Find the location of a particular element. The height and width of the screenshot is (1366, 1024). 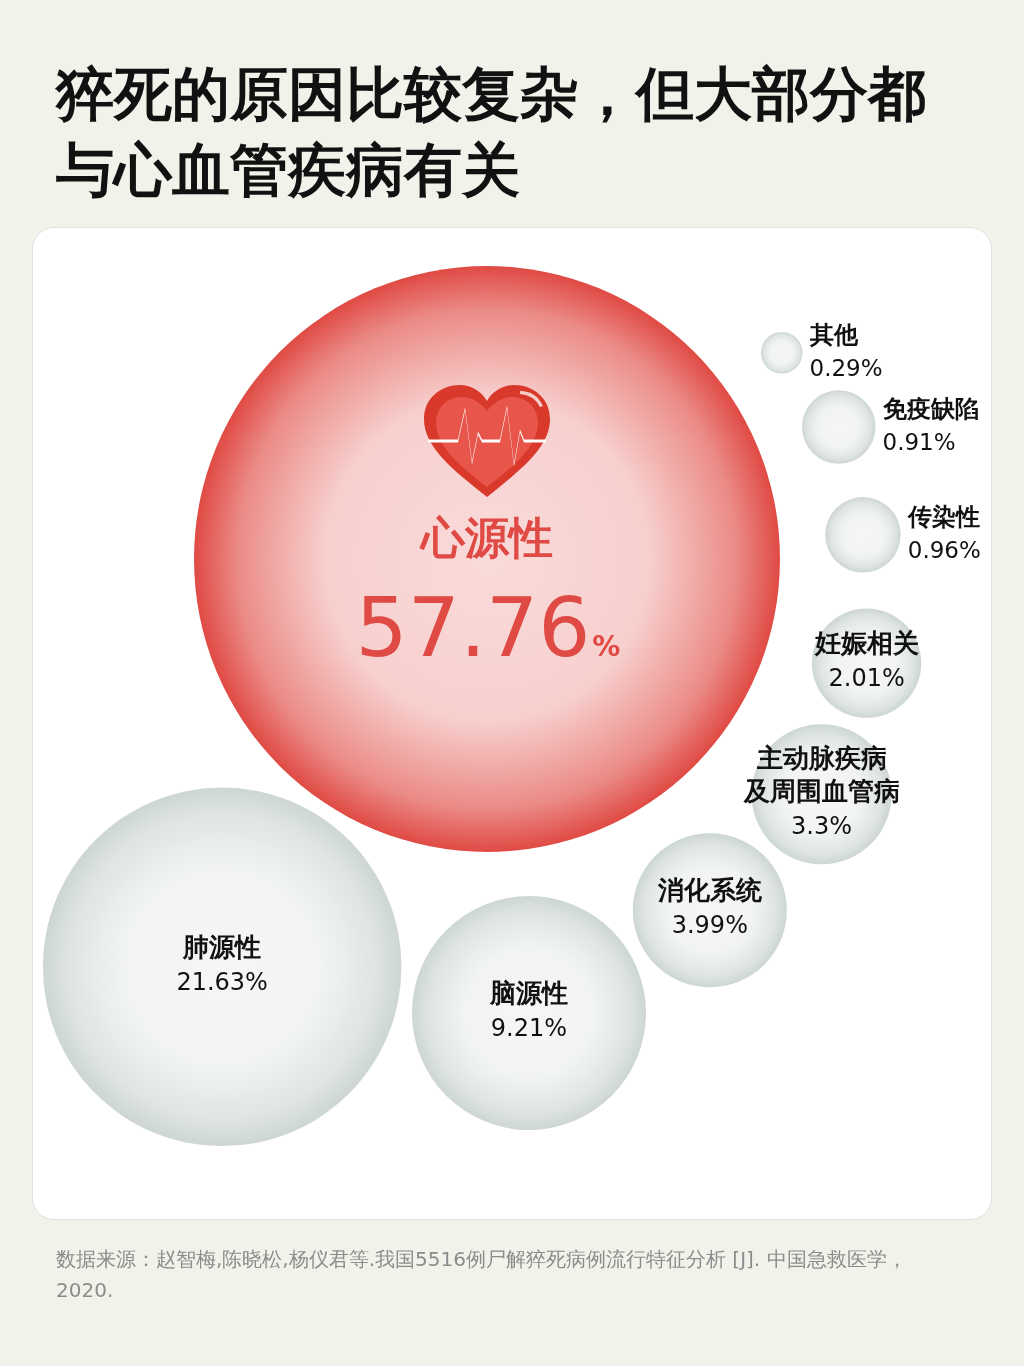

source-note: 数据来源：赵智梅,陈晓松,杨仪君等.我国5516例尸解猝死病例流行特征分析 [J]. 中国急救医学，2020. is located at coordinates (482, 1275).